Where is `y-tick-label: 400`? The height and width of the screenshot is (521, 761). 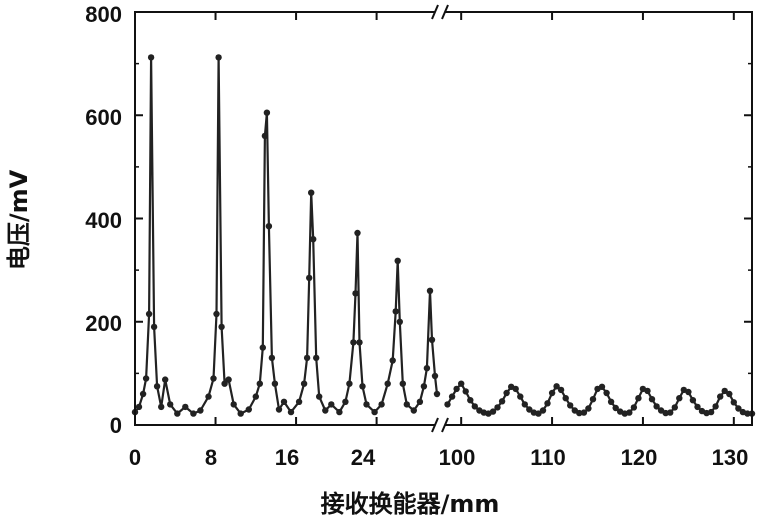
y-tick-label: 400 is located at coordinates (103, 220).